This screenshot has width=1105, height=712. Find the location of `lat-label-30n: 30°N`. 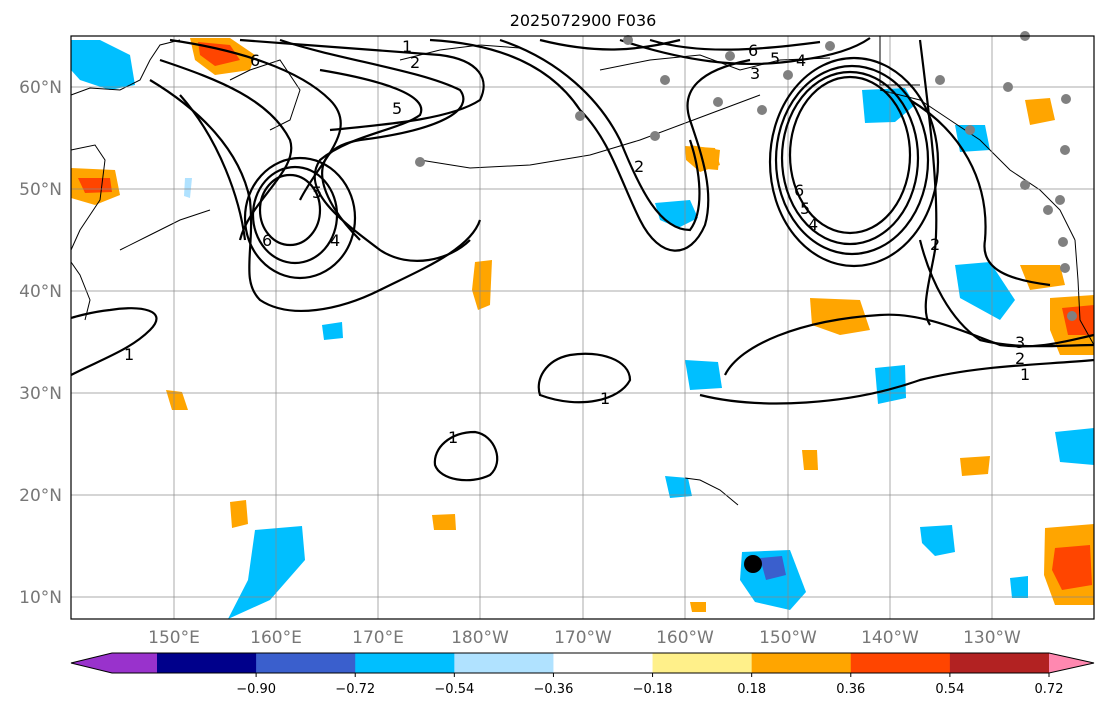

lat-label-30n: 30°N is located at coordinates (40, 394).